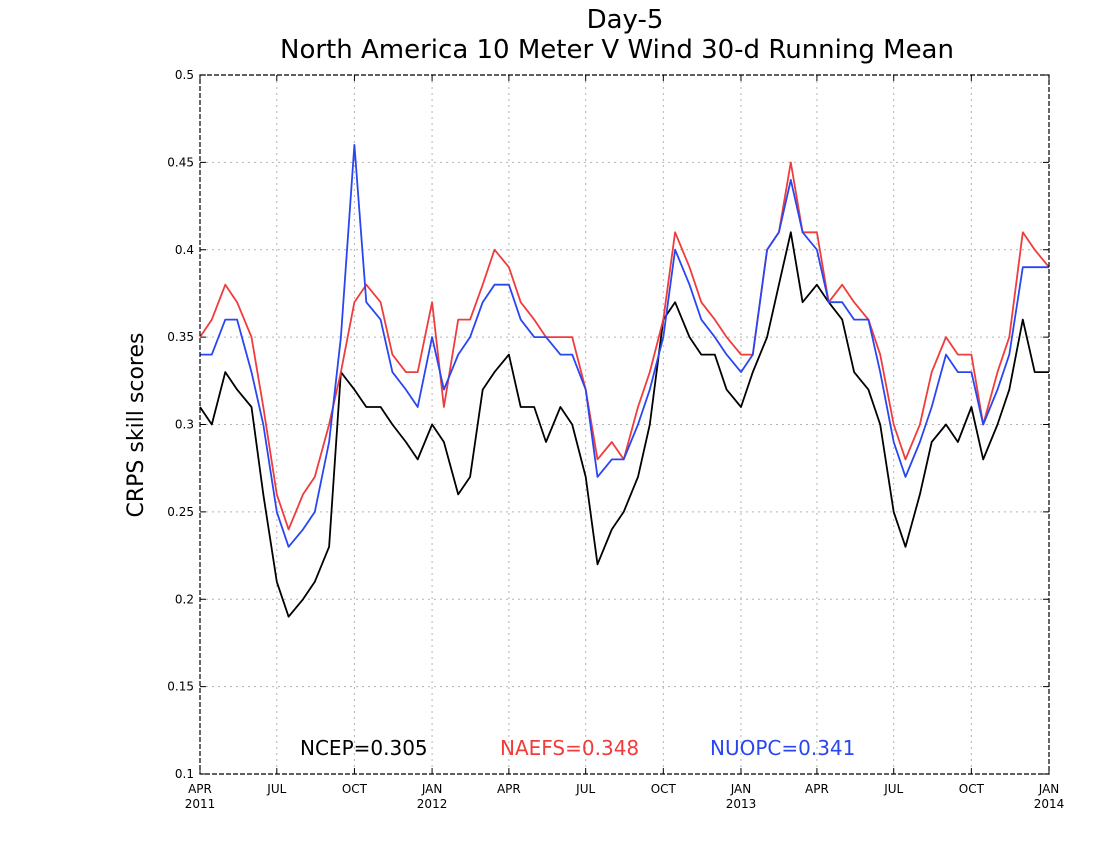  What do you see at coordinates (625, 20) in the screenshot?
I see `chart-title: Day-5` at bounding box center [625, 20].